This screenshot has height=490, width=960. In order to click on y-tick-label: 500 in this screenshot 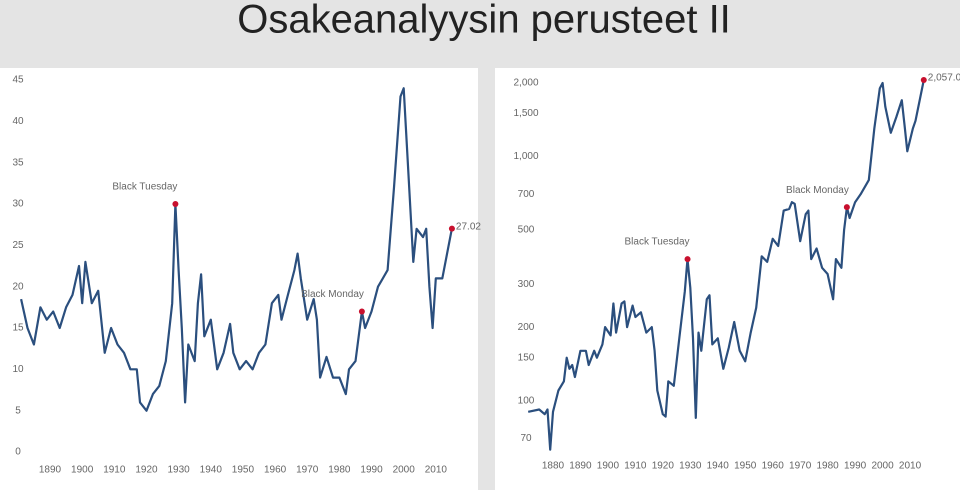, I will do `click(526, 230)`.